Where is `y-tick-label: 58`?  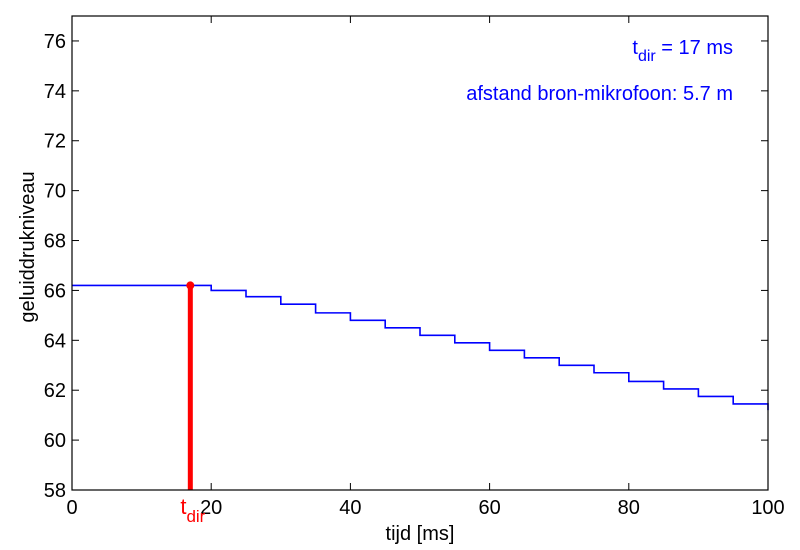
y-tick-label: 58 is located at coordinates (55, 491).